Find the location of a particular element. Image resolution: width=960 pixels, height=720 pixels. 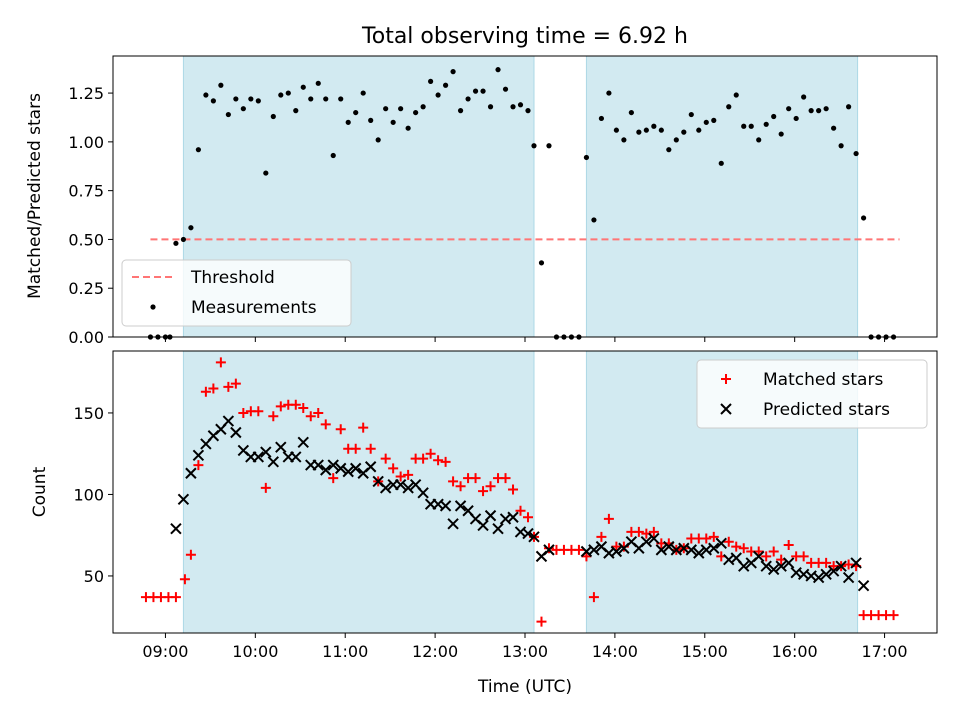

x-tick-label: 17:00 is located at coordinates (885, 651).